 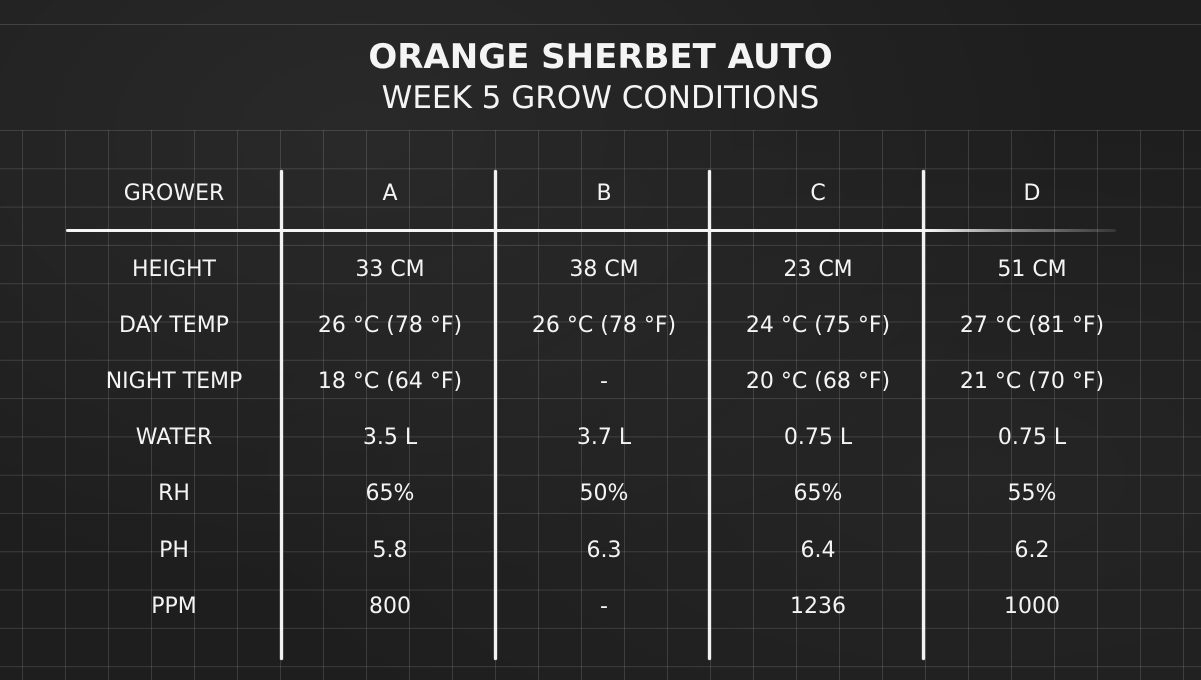 I want to click on table-cell: 20 °C (68 °F), so click(x=818, y=381).